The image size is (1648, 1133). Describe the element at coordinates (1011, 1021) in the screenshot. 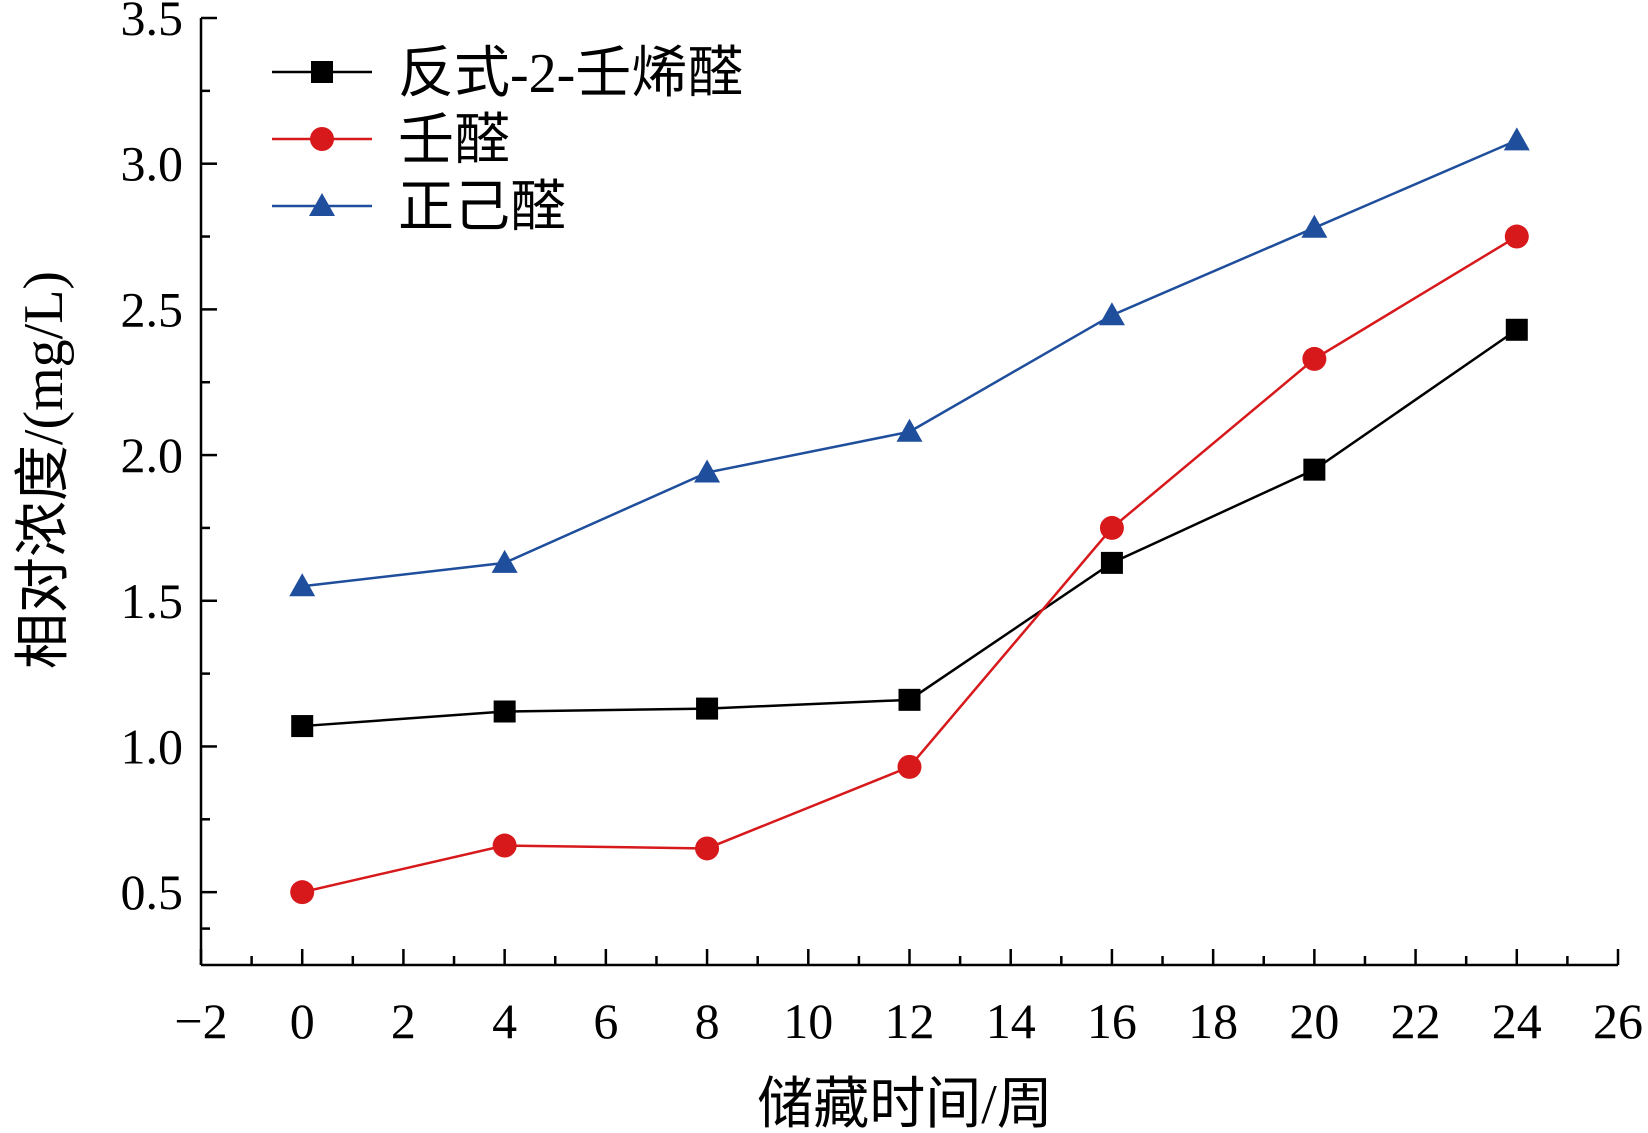

I see `x-tick-label: 14` at that location.